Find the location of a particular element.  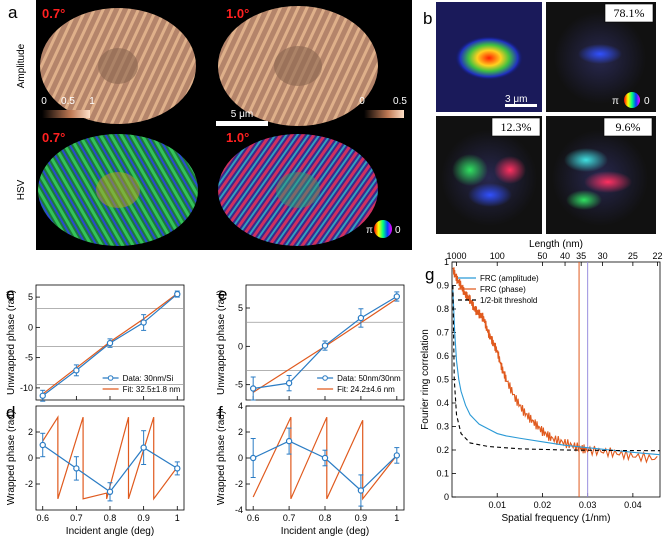

angle-label-0-7-bottom: 0.7° is located at coordinates (53, 137).